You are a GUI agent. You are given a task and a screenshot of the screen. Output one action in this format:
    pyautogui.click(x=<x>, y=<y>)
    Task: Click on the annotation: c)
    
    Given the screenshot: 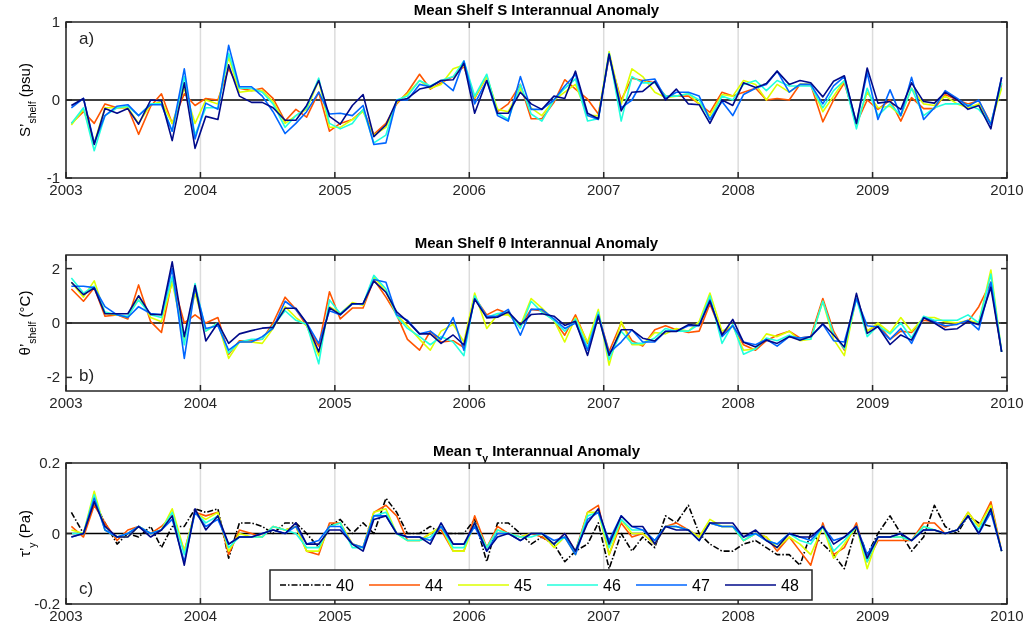 What is the action you would take?
    pyautogui.click(x=86, y=588)
    